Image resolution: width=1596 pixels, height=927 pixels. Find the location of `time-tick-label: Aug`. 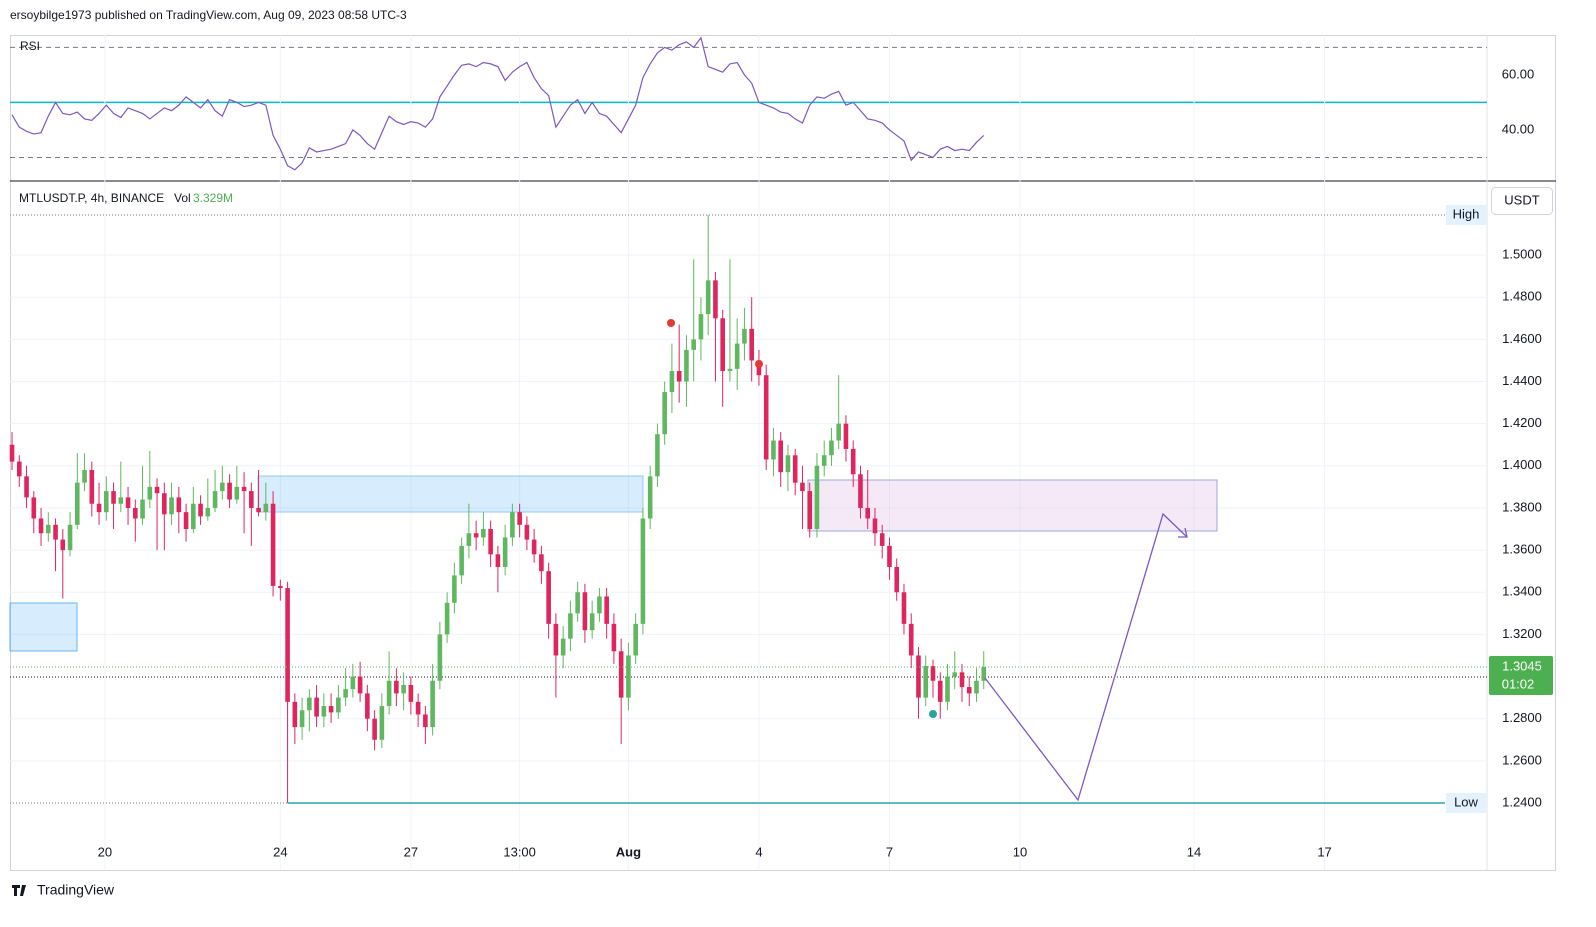

time-tick-label: Aug is located at coordinates (628, 851).